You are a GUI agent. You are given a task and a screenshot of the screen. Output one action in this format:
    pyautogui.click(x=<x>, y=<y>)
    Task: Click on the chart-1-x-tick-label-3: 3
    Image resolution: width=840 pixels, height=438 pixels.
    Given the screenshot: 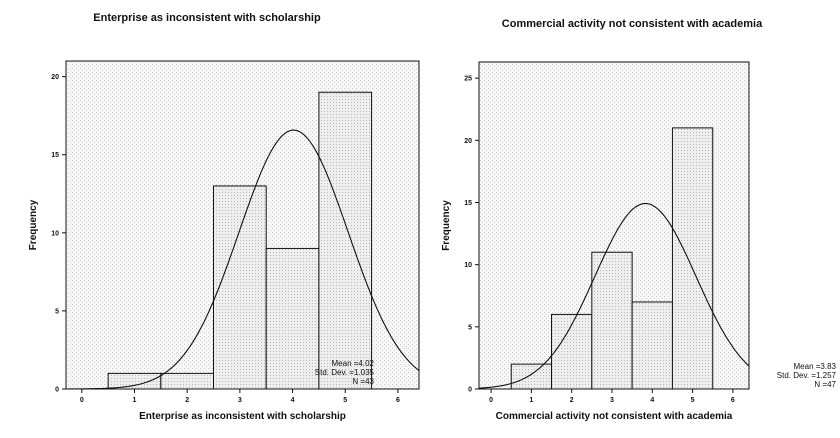 What is the action you would take?
    pyautogui.click(x=240, y=400)
    